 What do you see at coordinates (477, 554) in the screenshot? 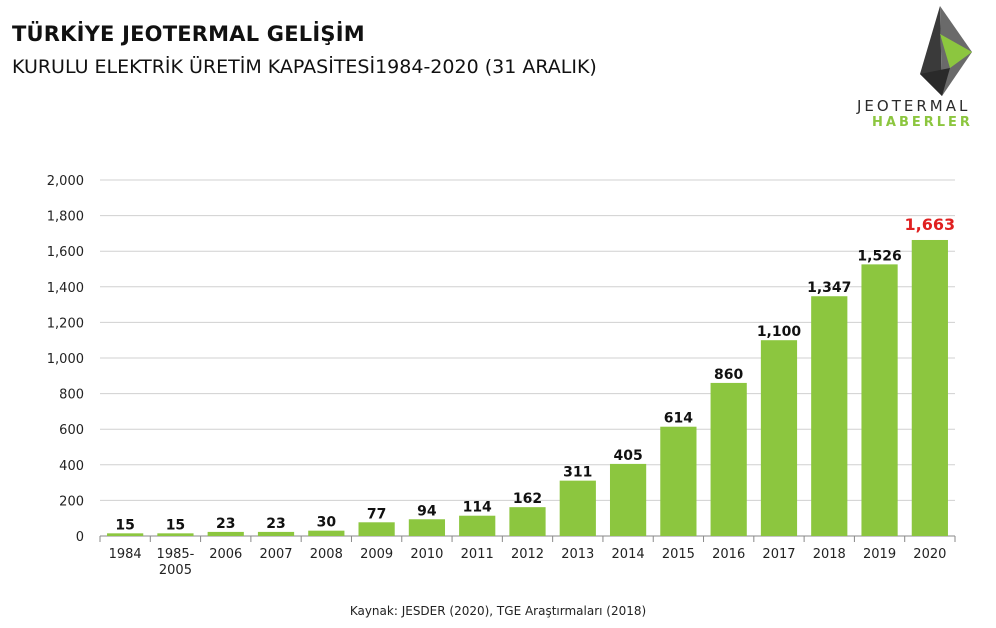
I see `x-tick-label: 2011` at bounding box center [477, 554].